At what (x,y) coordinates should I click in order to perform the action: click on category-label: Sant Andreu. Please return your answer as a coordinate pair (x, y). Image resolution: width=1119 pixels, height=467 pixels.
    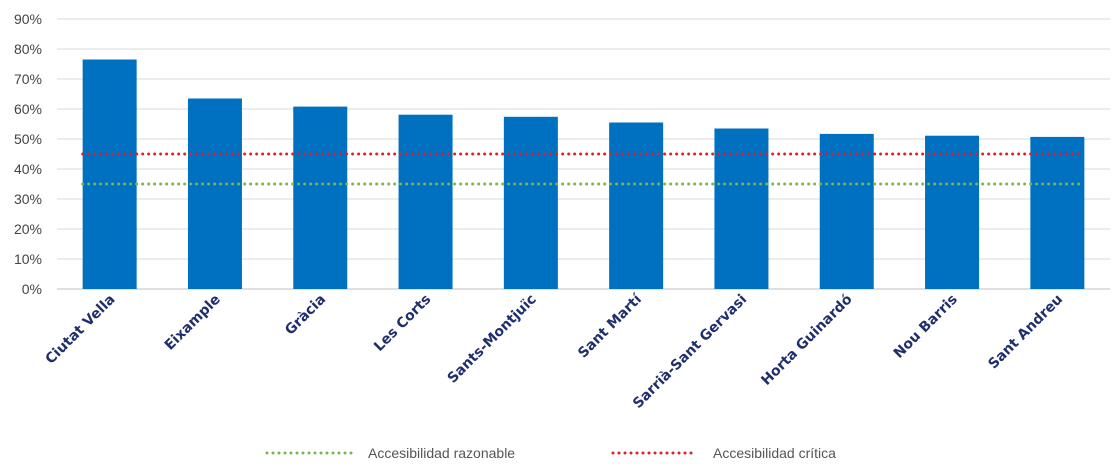
    Looking at the image, I should click on (1025, 332).